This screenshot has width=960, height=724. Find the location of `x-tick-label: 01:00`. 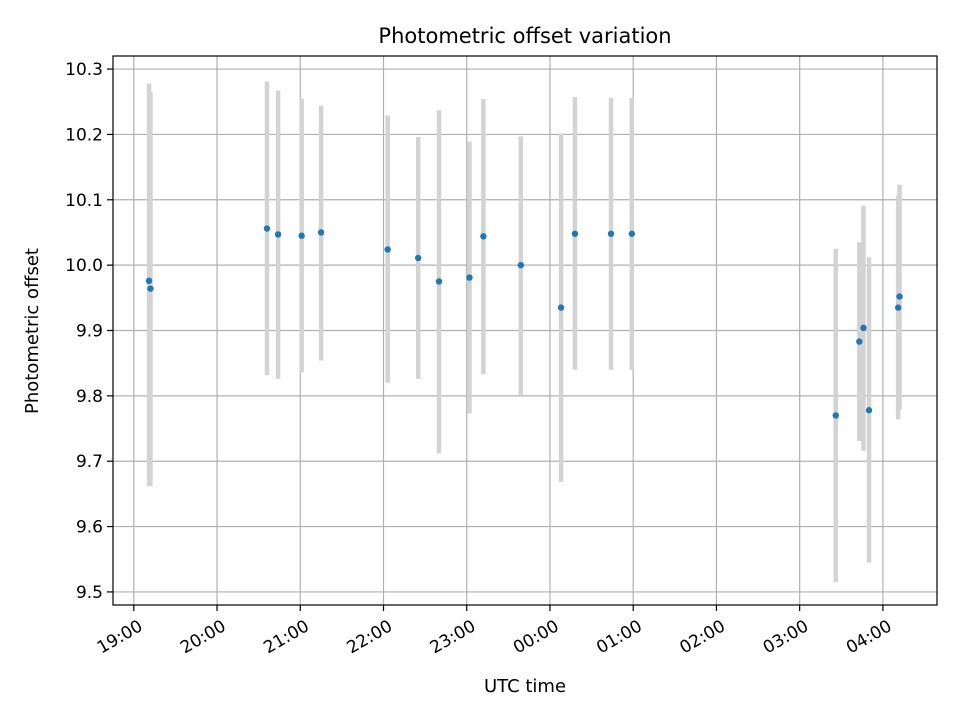

x-tick-label: 01:00 is located at coordinates (619, 637).